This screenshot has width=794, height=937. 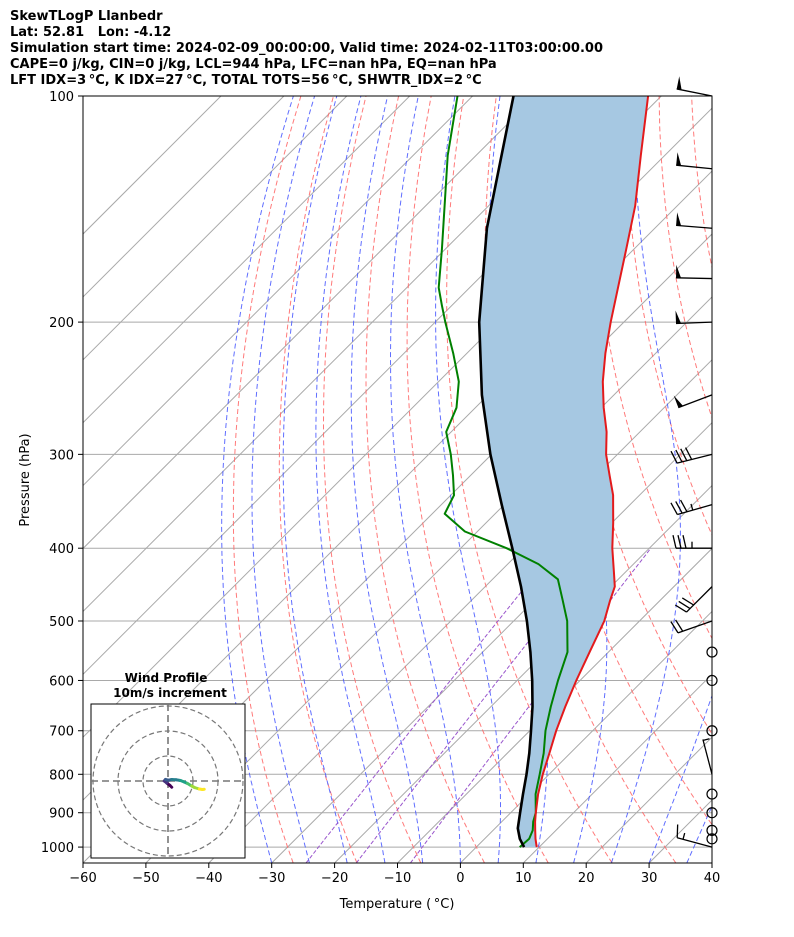 I want to click on x-tick-label: 30, so click(x=649, y=878).